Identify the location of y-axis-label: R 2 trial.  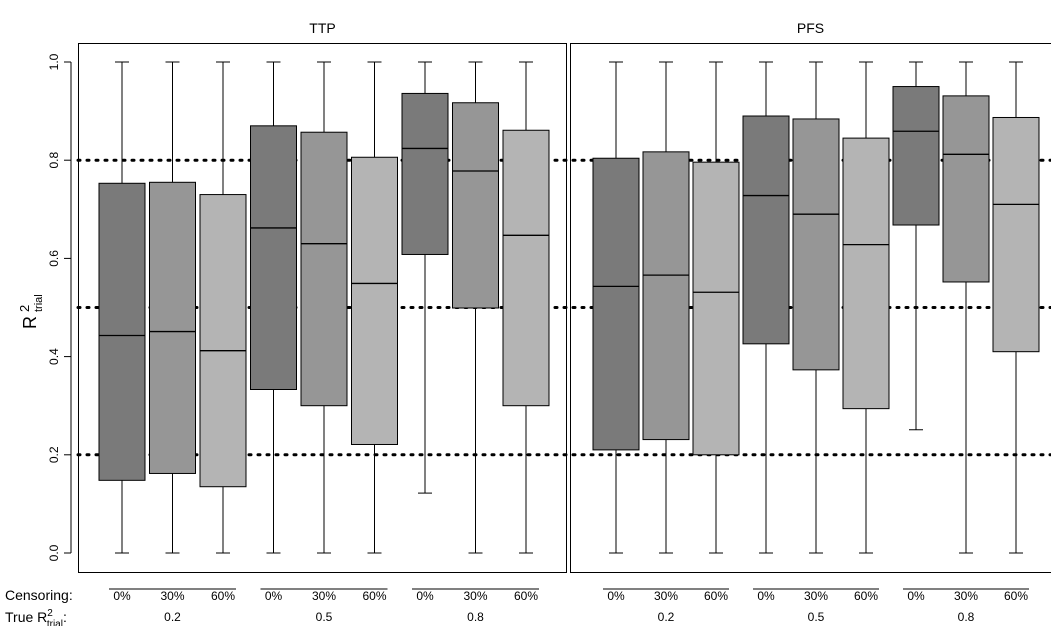
(31, 311).